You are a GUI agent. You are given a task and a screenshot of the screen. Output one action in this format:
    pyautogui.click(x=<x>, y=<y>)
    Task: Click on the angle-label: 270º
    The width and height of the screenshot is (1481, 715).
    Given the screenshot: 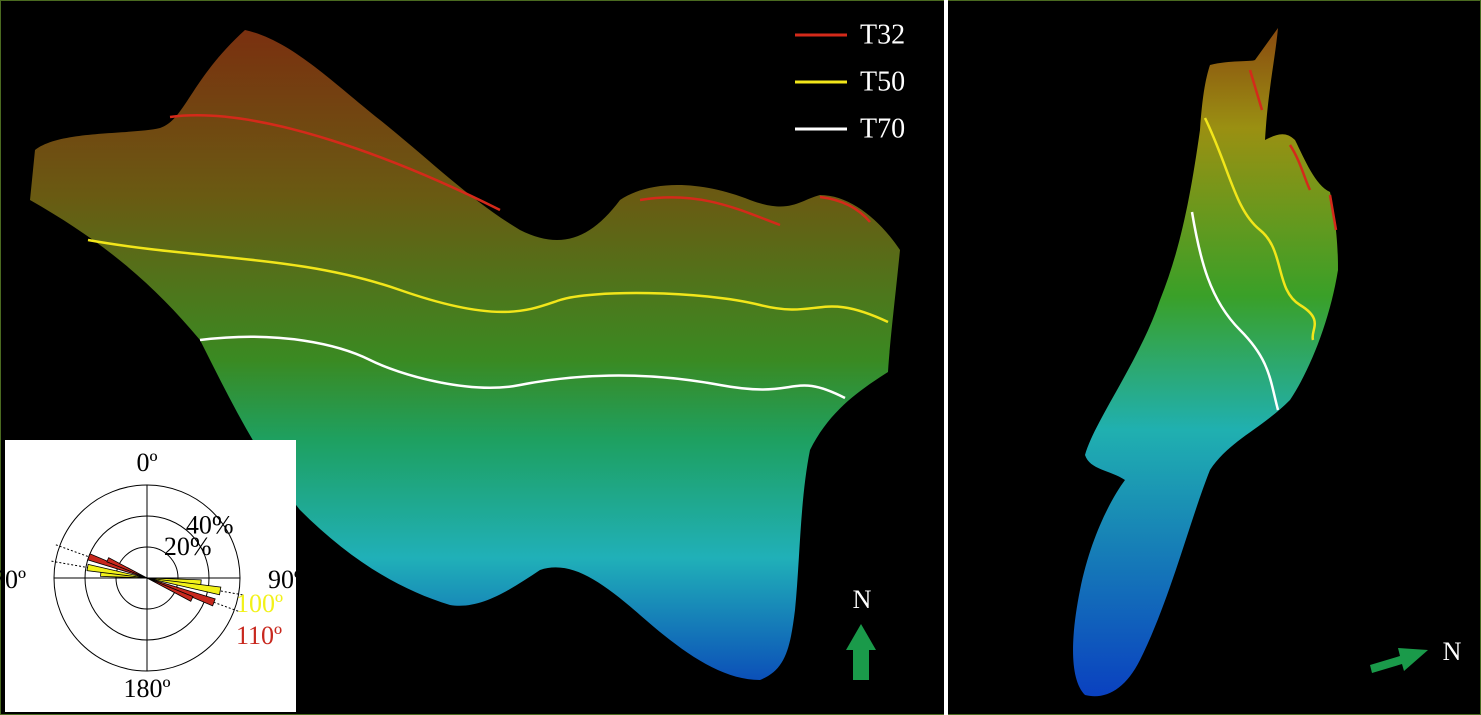 What is the action you would take?
    pyautogui.click(x=13, y=579)
    